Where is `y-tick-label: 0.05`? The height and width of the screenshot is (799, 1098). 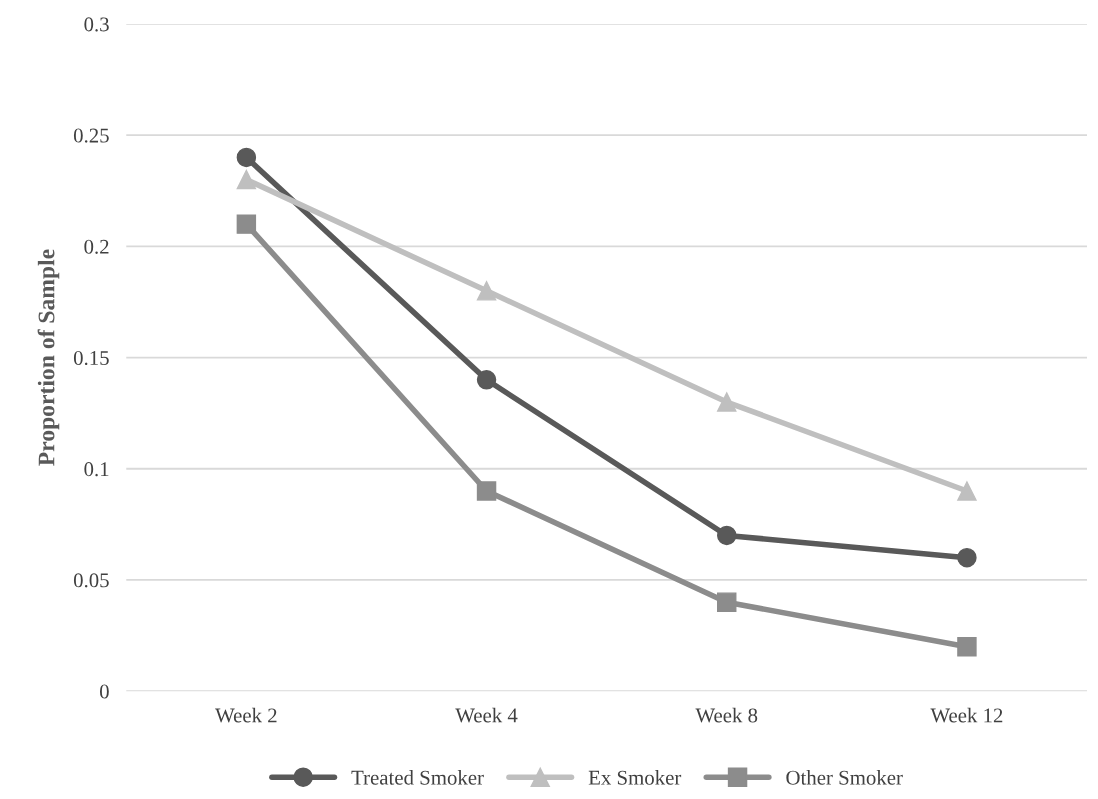 y-tick-label: 0.05 is located at coordinates (91, 580).